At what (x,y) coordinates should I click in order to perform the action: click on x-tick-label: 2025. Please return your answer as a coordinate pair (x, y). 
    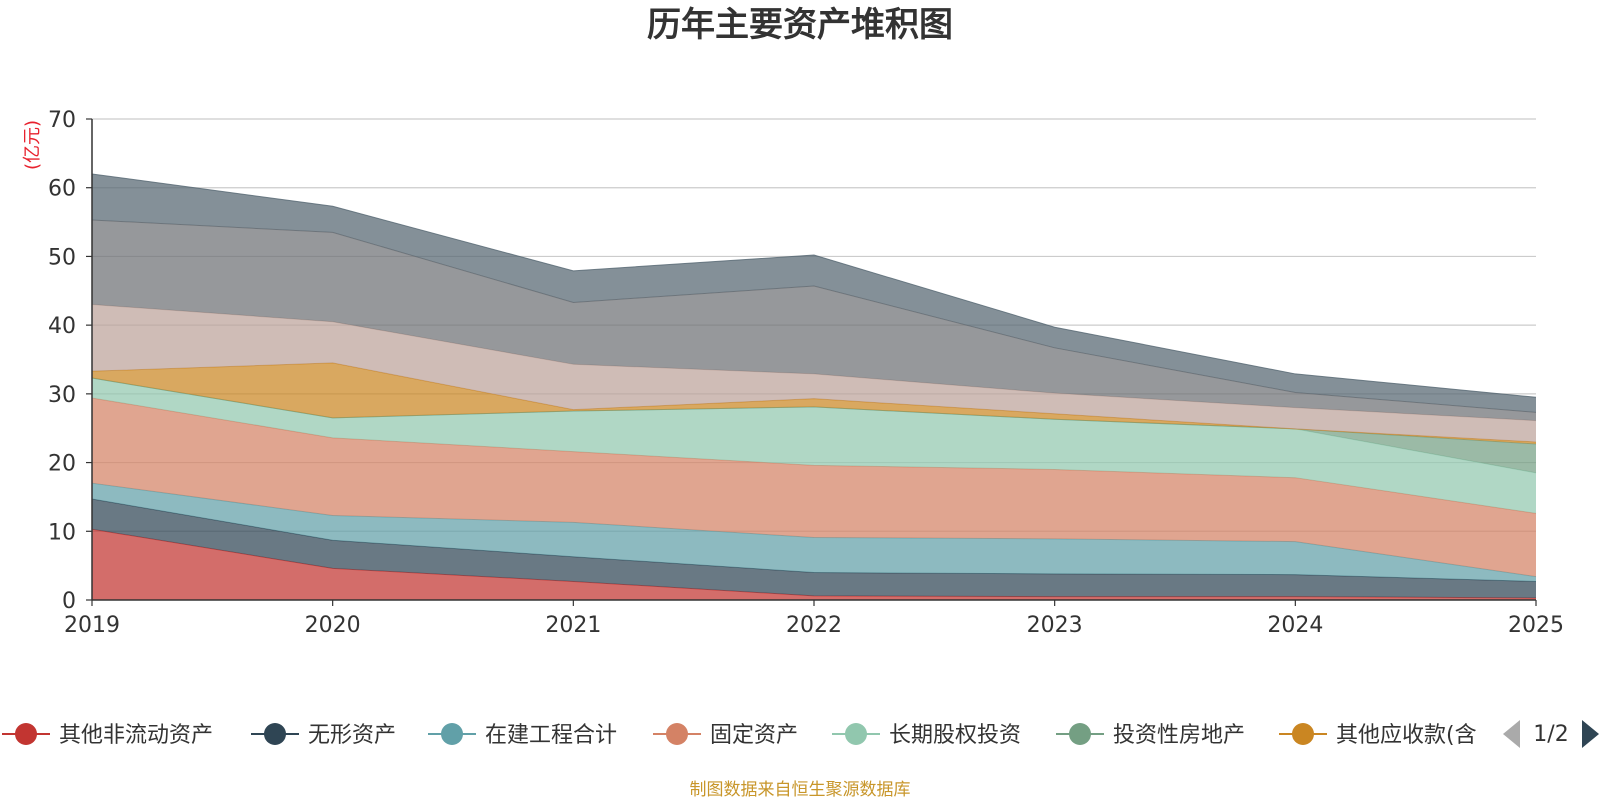
    Looking at the image, I should click on (1536, 625).